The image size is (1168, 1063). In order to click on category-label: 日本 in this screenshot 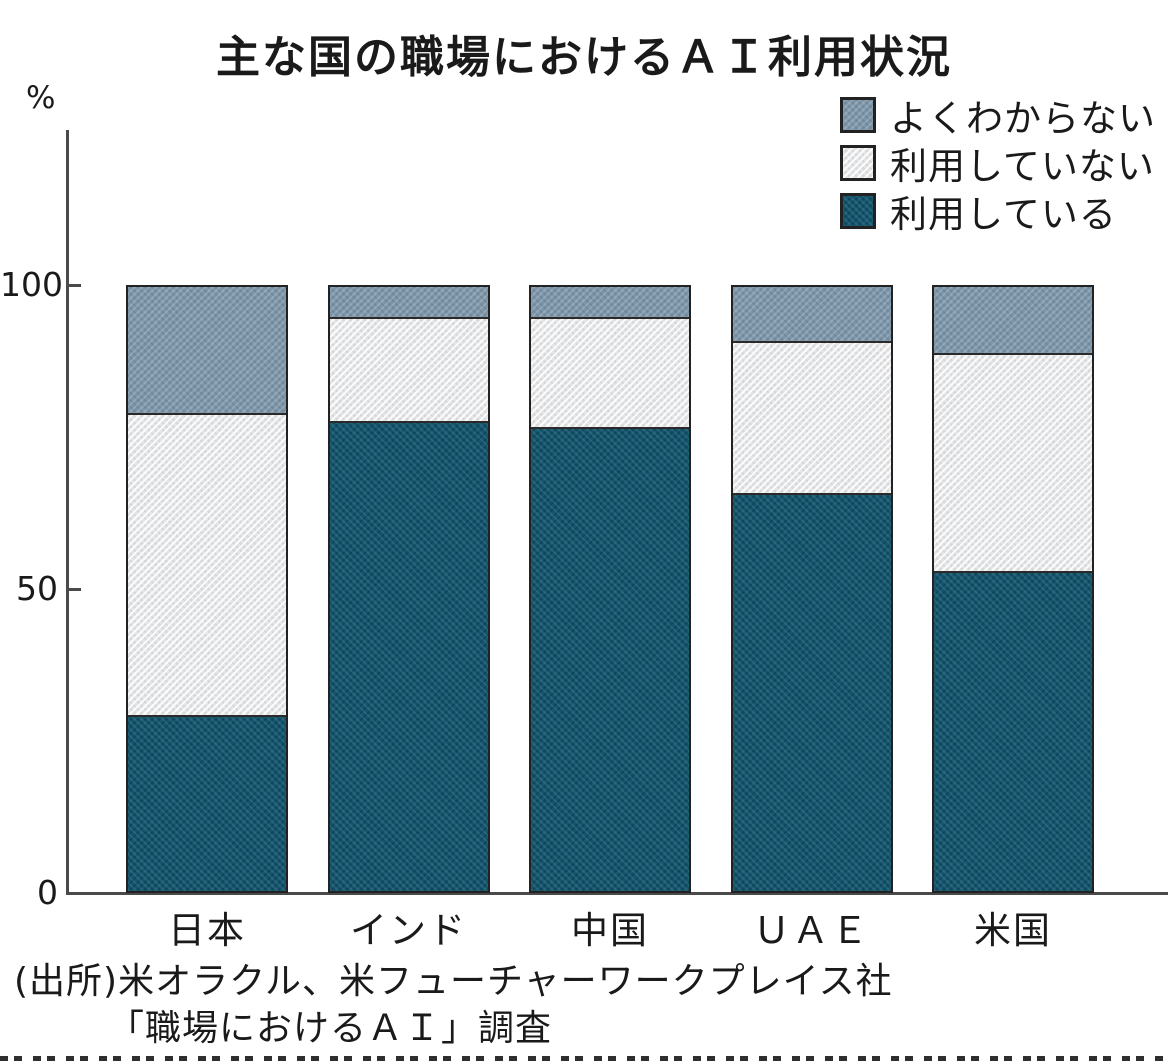, I will do `click(207, 930)`.